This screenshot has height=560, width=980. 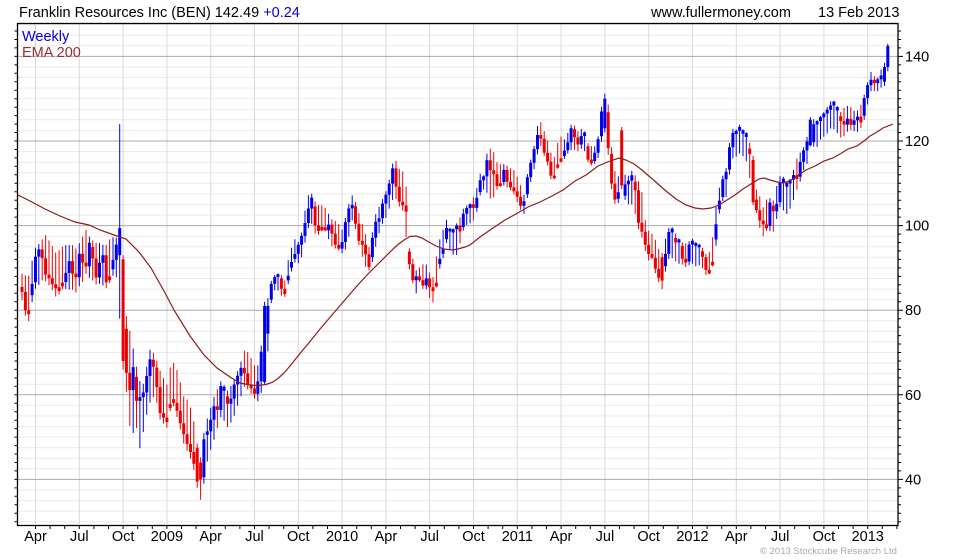 What do you see at coordinates (46, 37) in the screenshot?
I see `svg-text: Weekly` at bounding box center [46, 37].